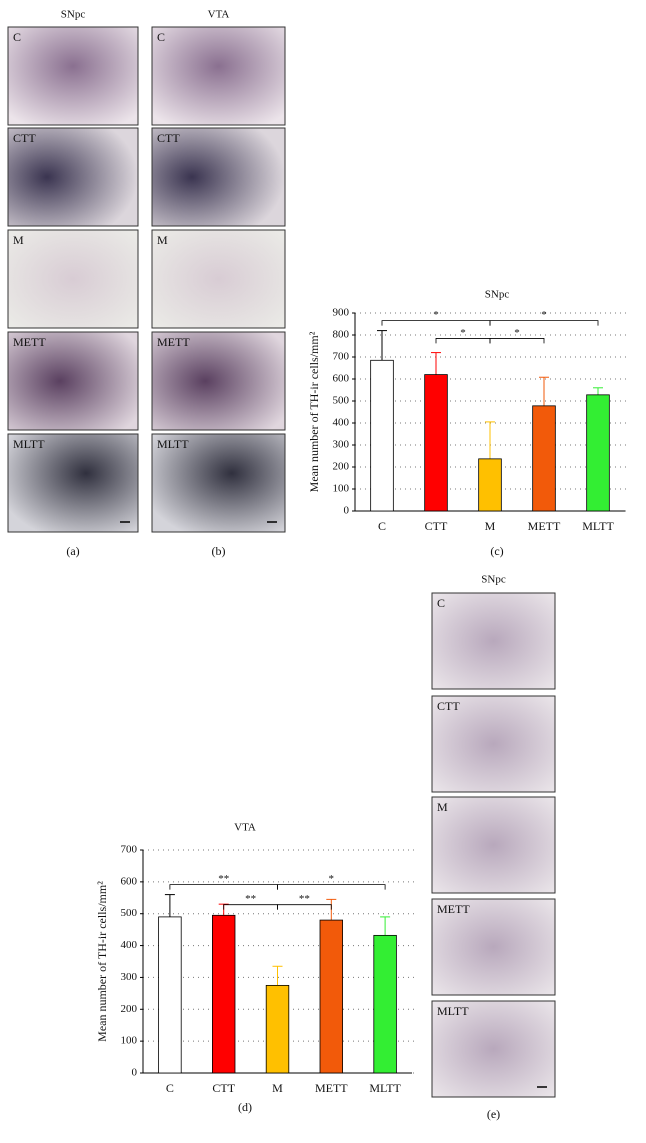 The height and width of the screenshot is (1143, 646). Describe the element at coordinates (72, 551) in the screenshot. I see `panel-label: (a)` at that location.